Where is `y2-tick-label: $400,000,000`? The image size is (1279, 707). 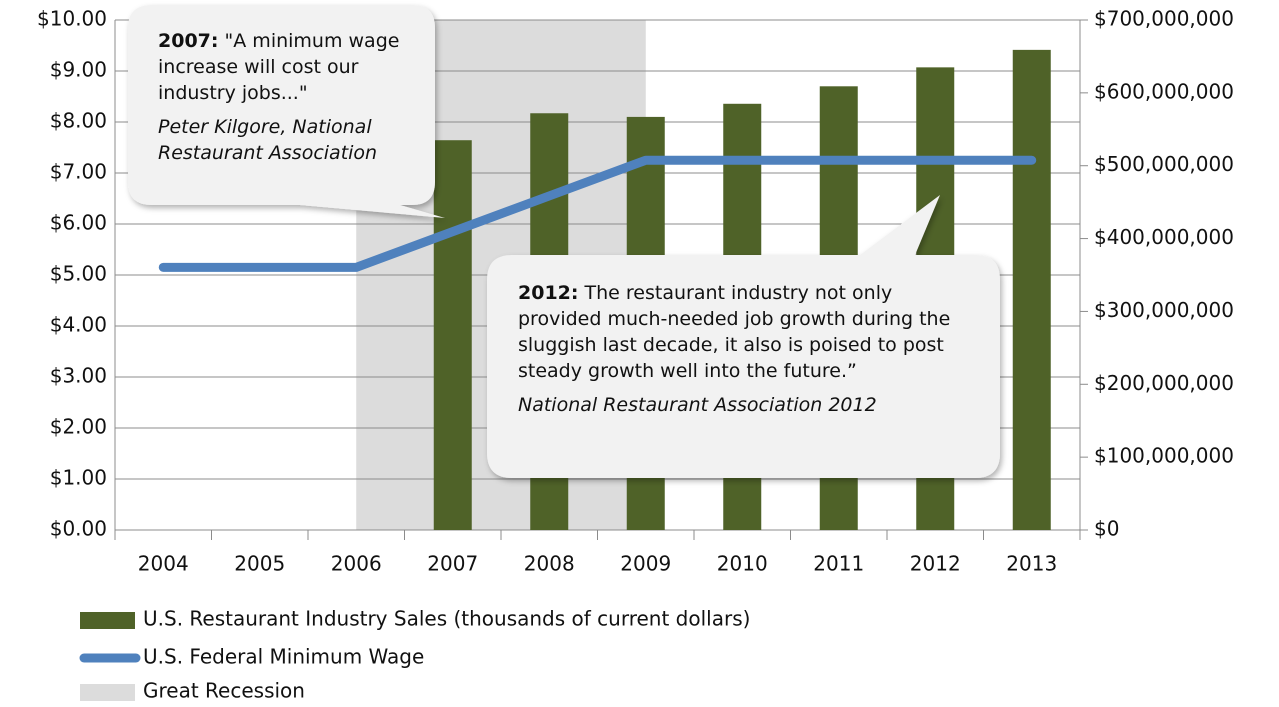 y2-tick-label: $400,000,000 is located at coordinates (1164, 237).